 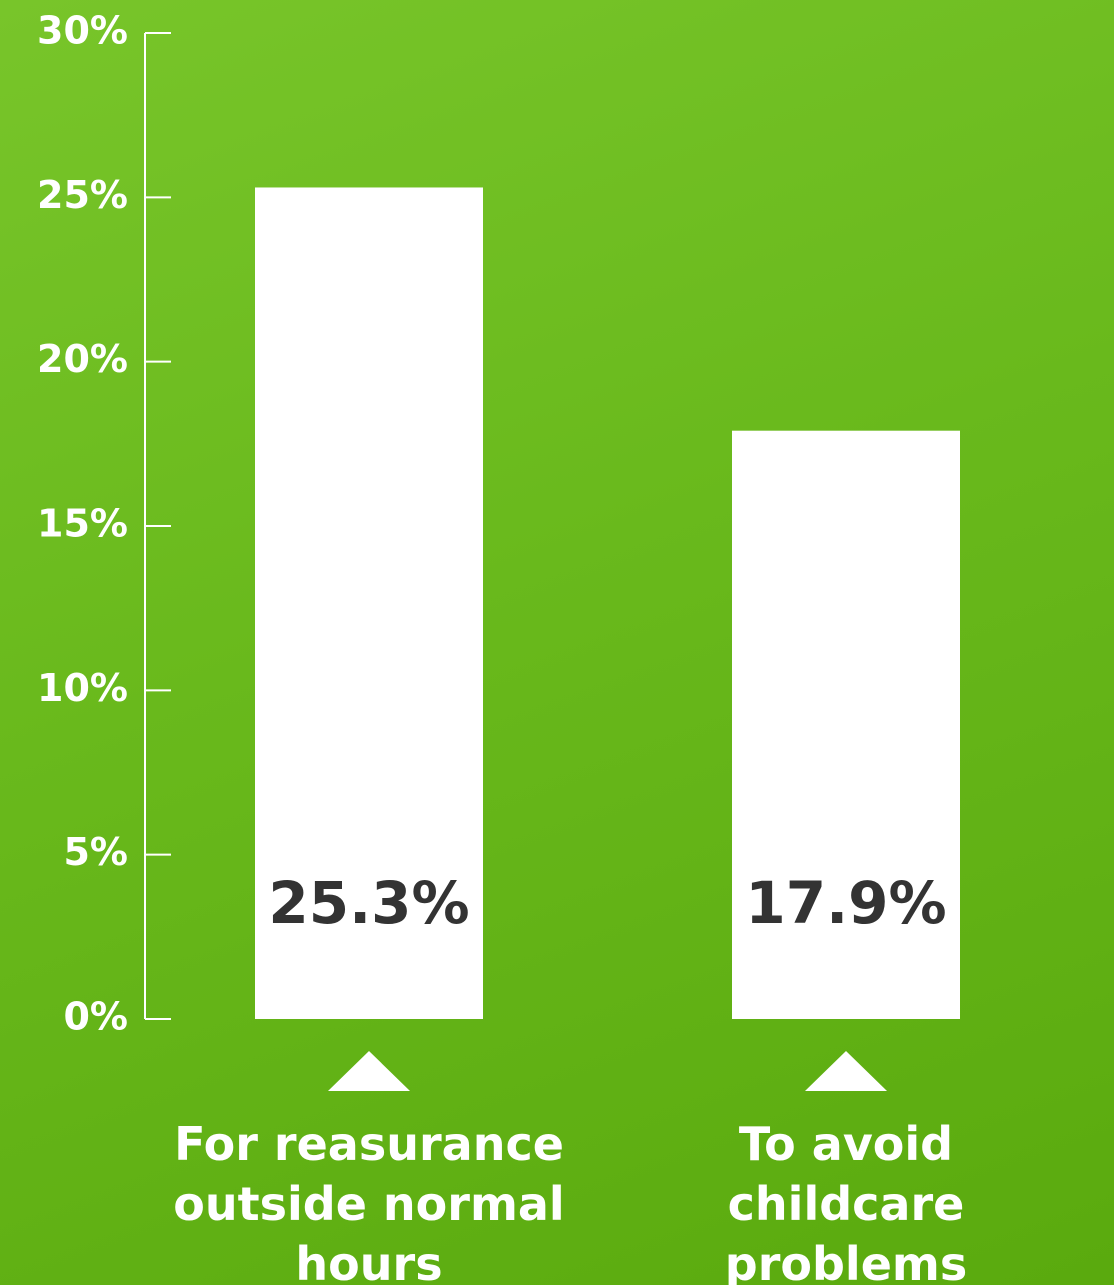 What do you see at coordinates (82, 524) in the screenshot?
I see `y-tick-label: 15%` at bounding box center [82, 524].